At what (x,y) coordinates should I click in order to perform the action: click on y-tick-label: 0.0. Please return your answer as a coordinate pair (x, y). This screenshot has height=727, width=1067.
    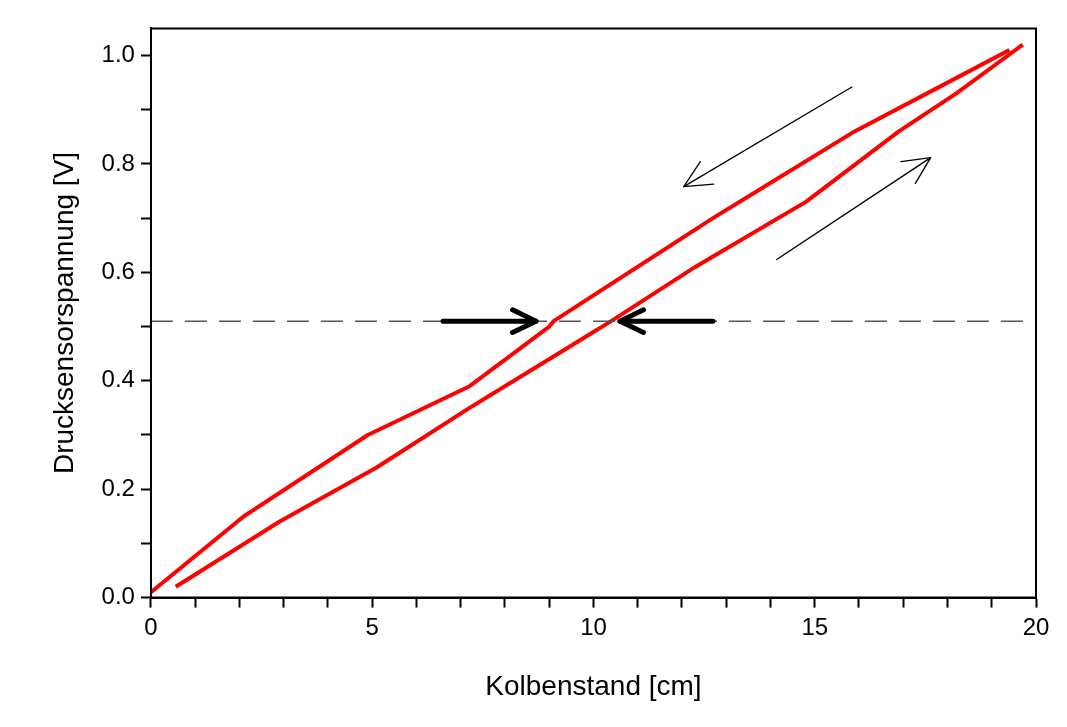
    Looking at the image, I should click on (118, 596).